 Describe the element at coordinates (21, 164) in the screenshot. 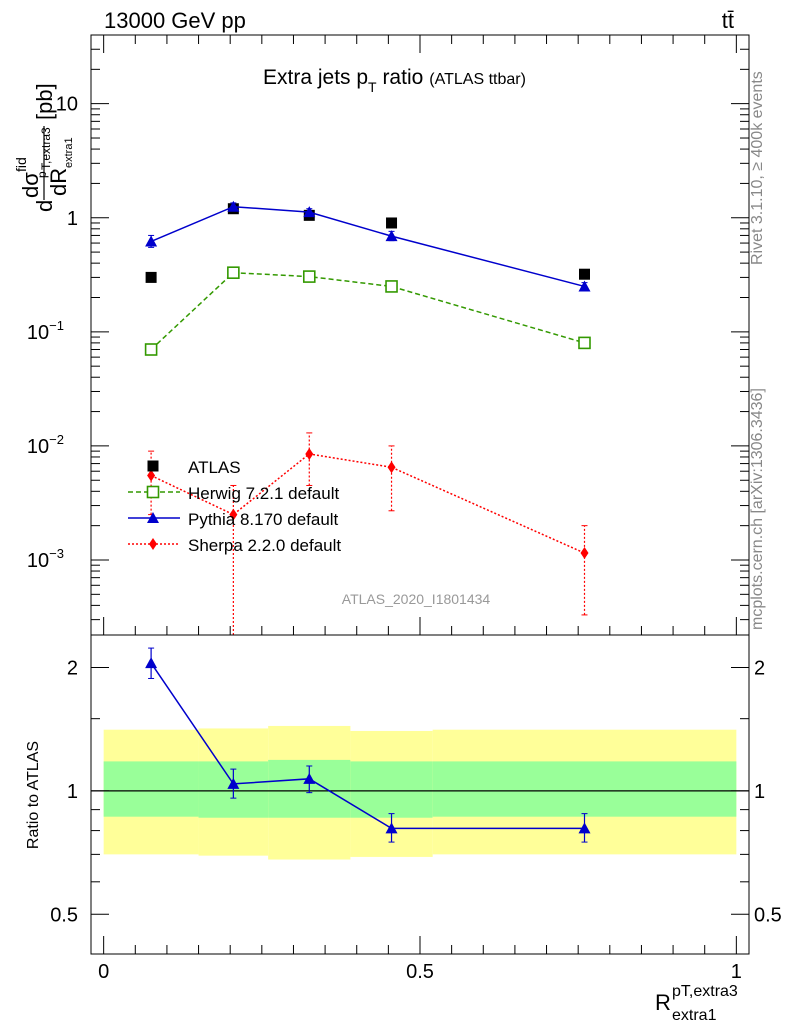

I see `ylabel-fid: fid` at that location.